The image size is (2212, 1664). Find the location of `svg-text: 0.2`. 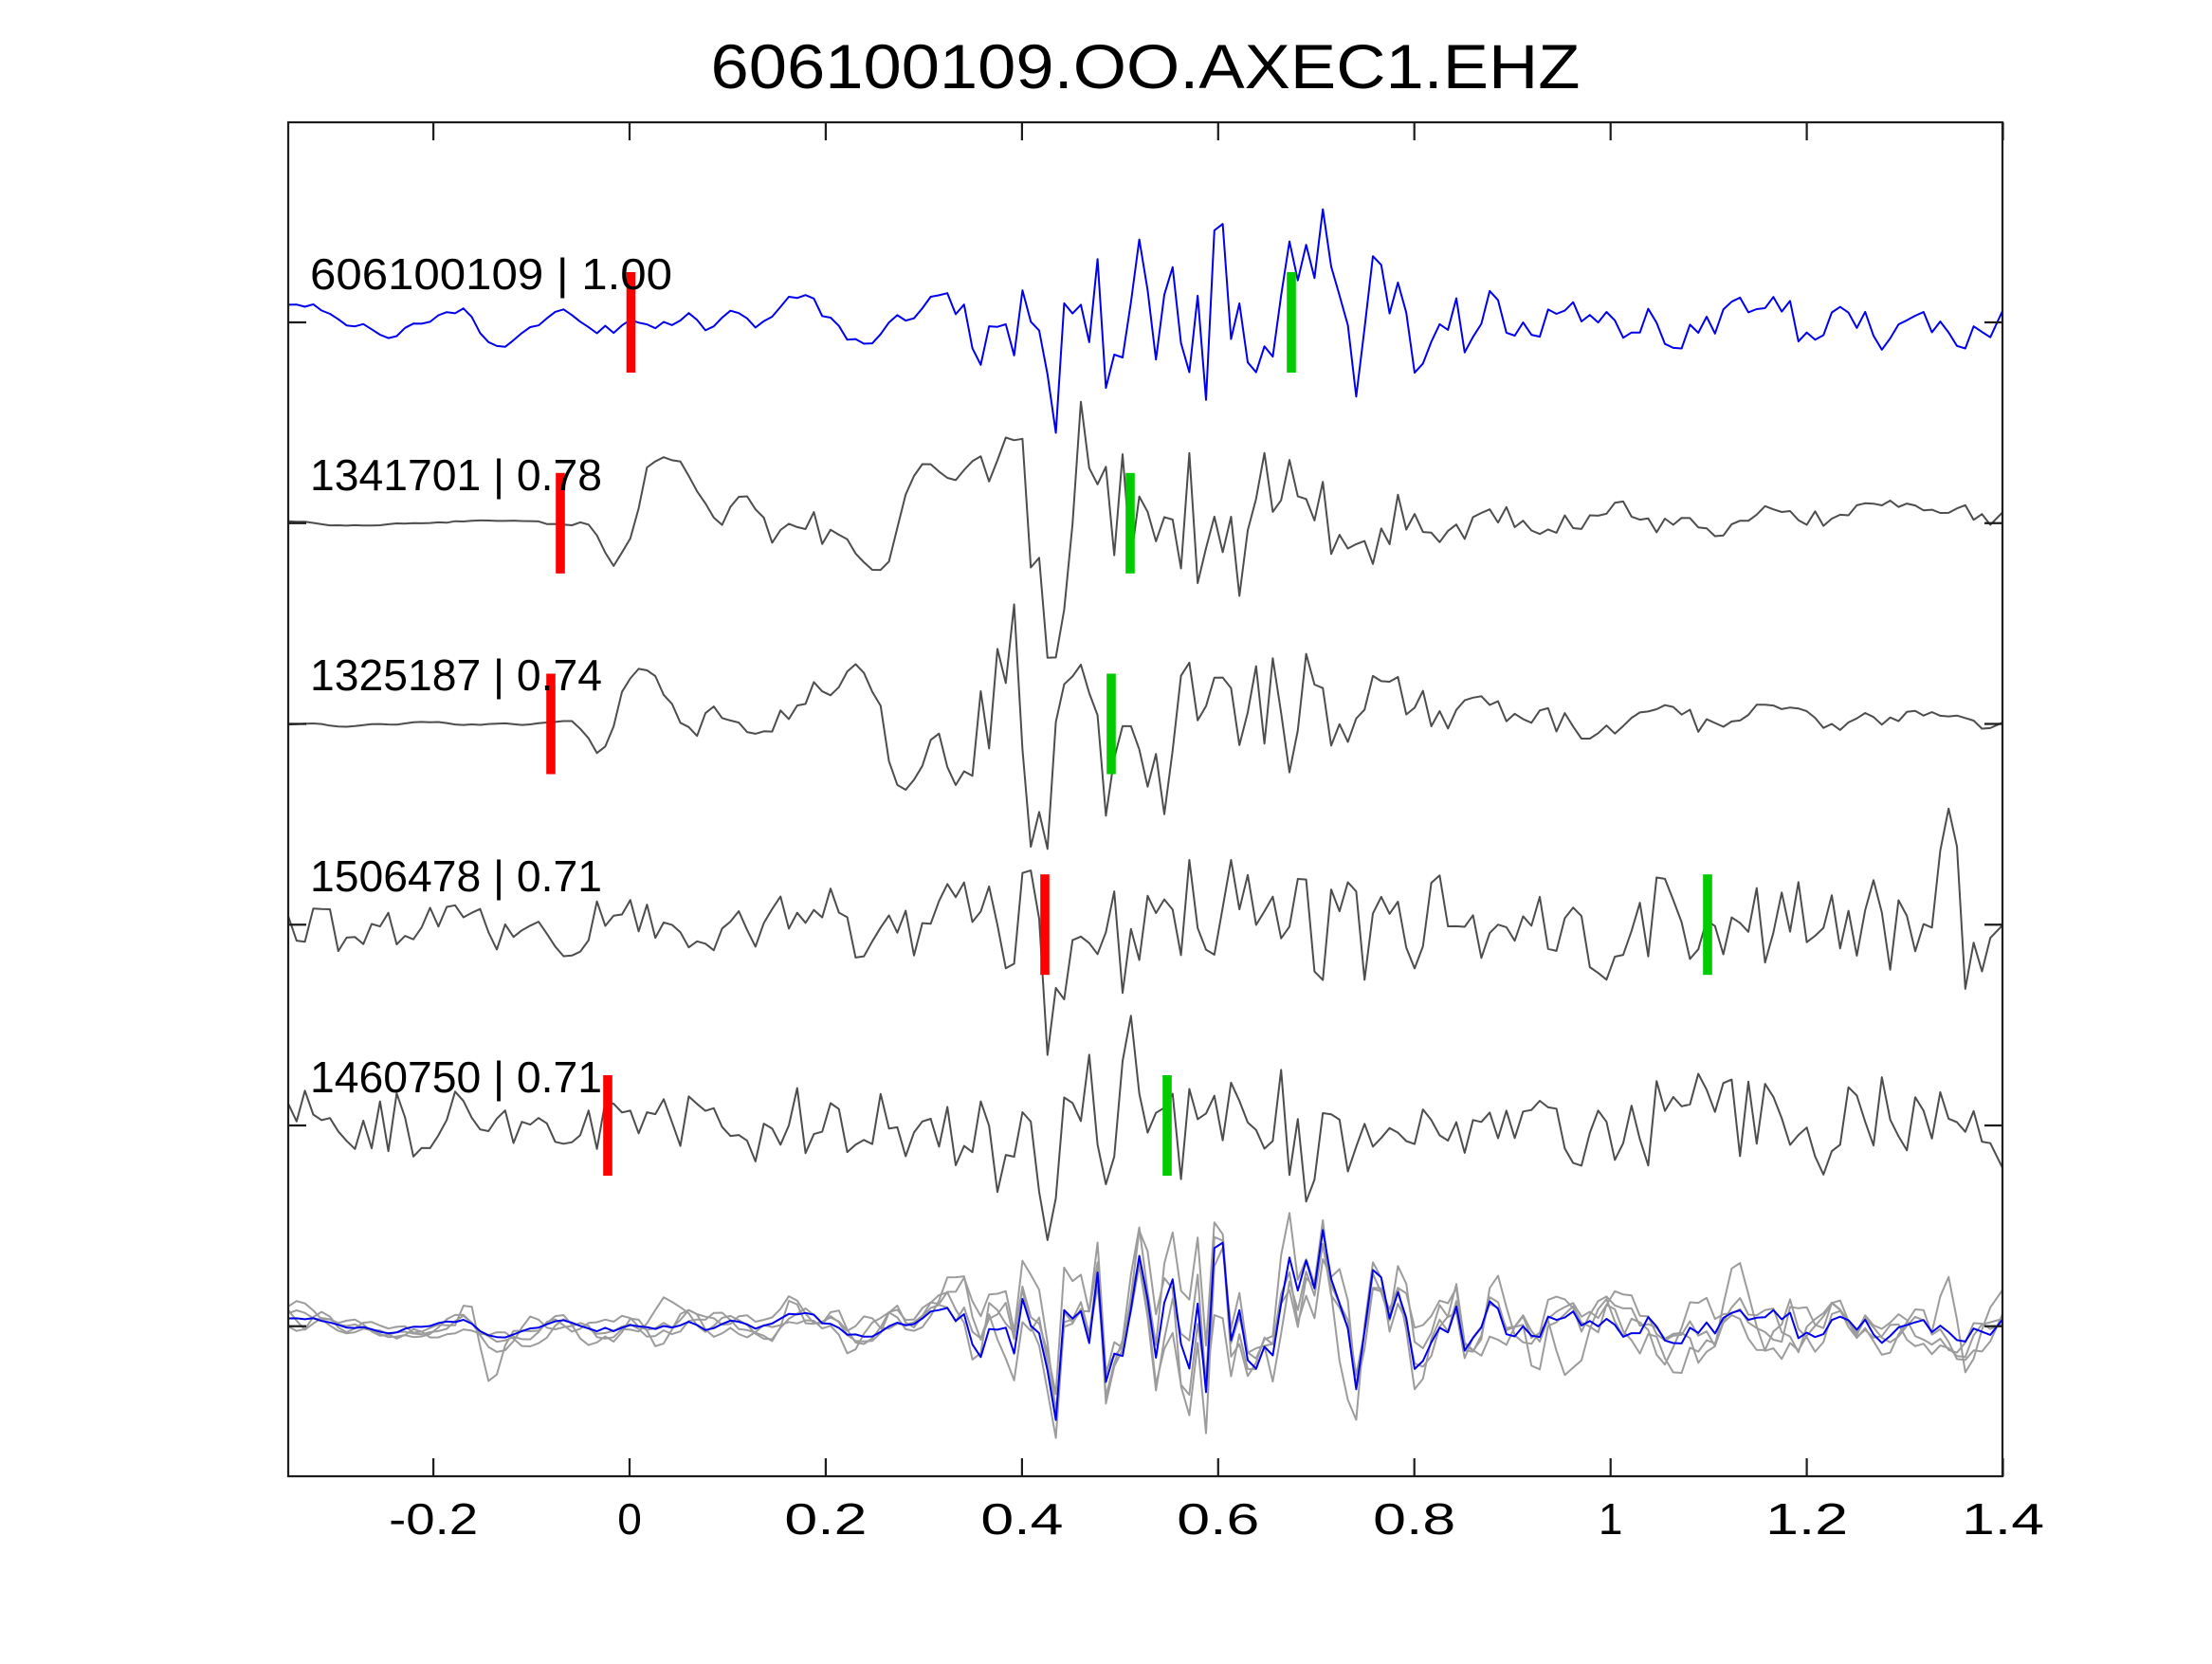

svg-text: 0.2 is located at coordinates (825, 1519).